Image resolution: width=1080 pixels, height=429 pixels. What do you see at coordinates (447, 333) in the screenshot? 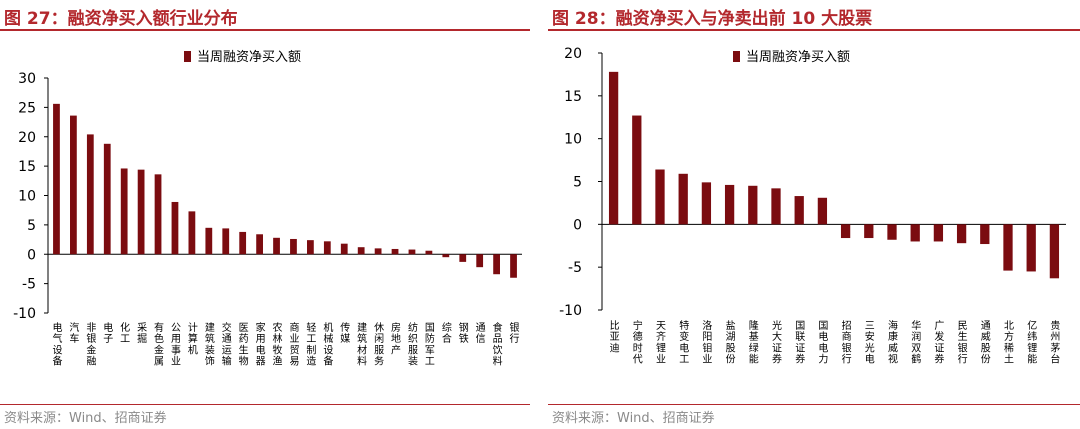
I see `x-tick-label: 综合` at bounding box center [447, 333].